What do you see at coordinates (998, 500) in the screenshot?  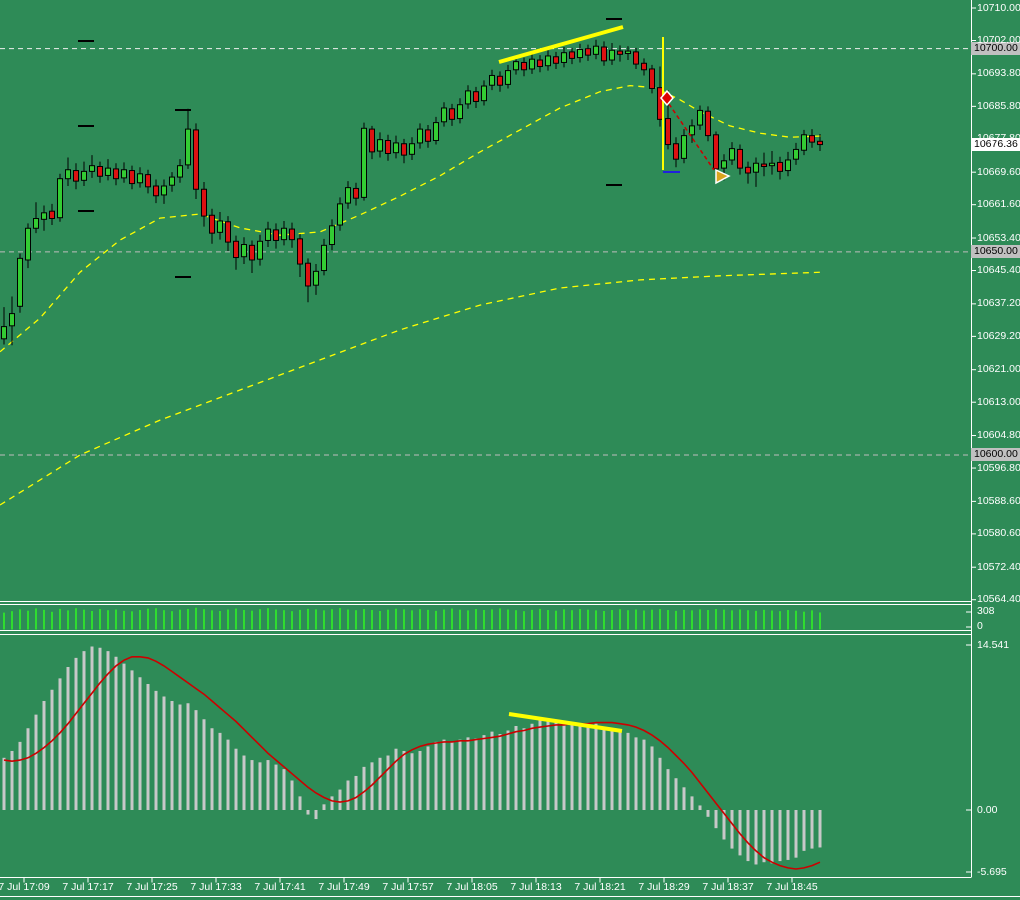 I see `price-axis-label: 10588.60` at bounding box center [998, 500].